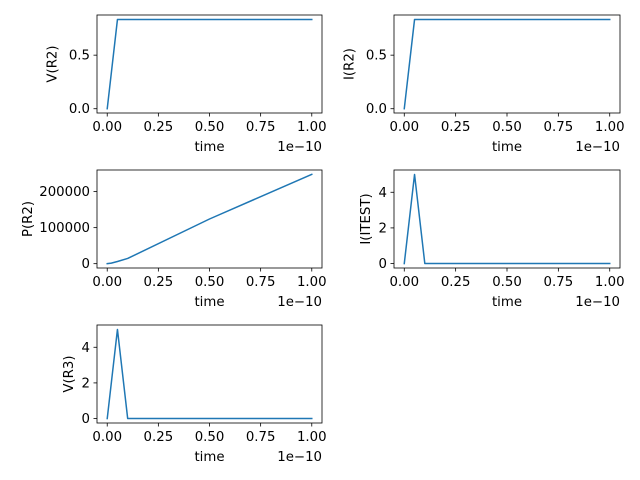  I want to click on subplot-1: 0.00 0.25 0.50 0.75 1.00 0.0 0.5 time 1e−10 V(R2), so click(186, 84).